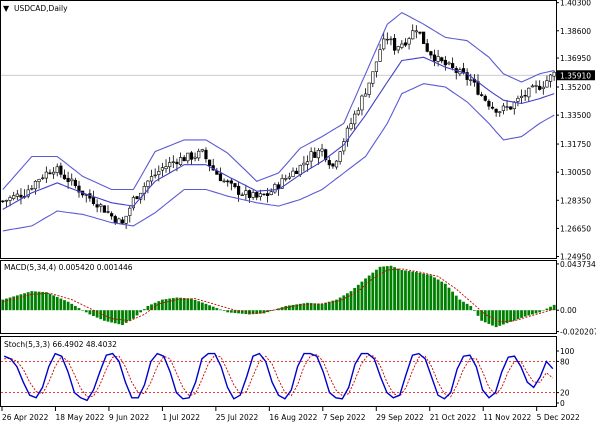 Image resolution: width=596 pixels, height=425 pixels. Describe the element at coordinates (558, 417) in the screenshot. I see `x-tick-label: 5 Dec 2022` at that location.